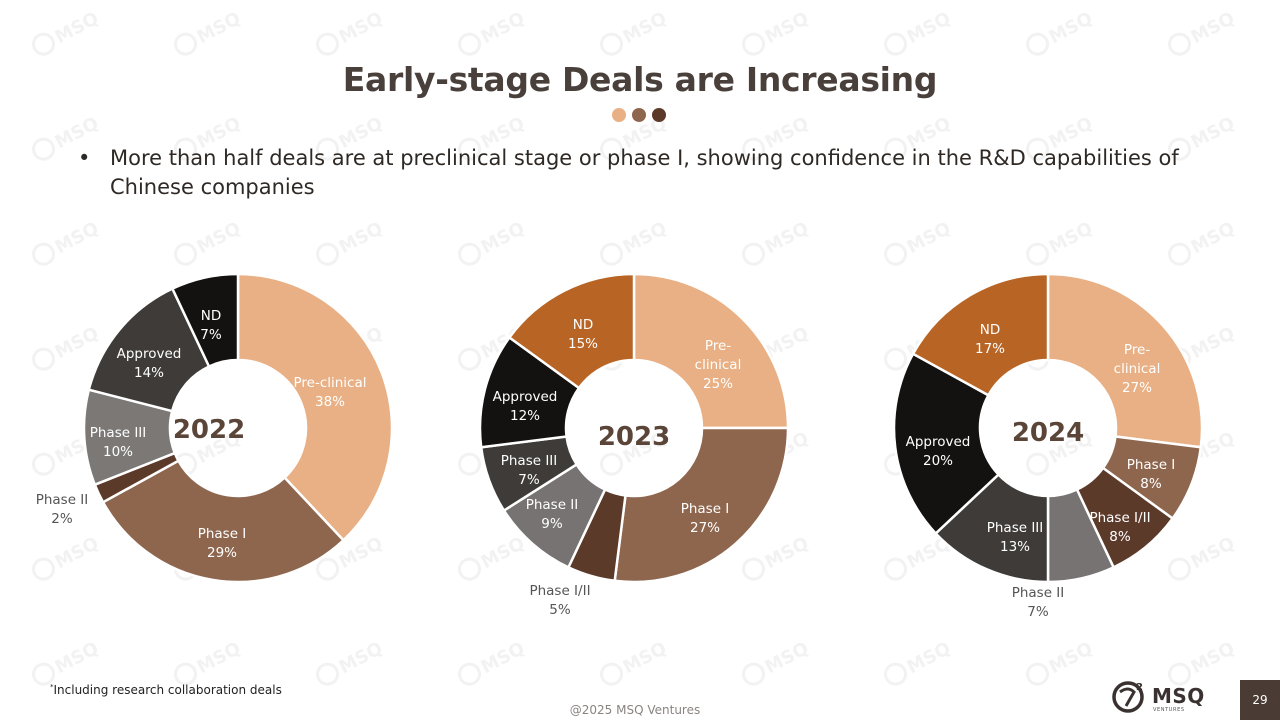 This screenshot has width=1280, height=720. I want to click on data-label-phase-i-ii: Phase I/II 5%, so click(559, 600).